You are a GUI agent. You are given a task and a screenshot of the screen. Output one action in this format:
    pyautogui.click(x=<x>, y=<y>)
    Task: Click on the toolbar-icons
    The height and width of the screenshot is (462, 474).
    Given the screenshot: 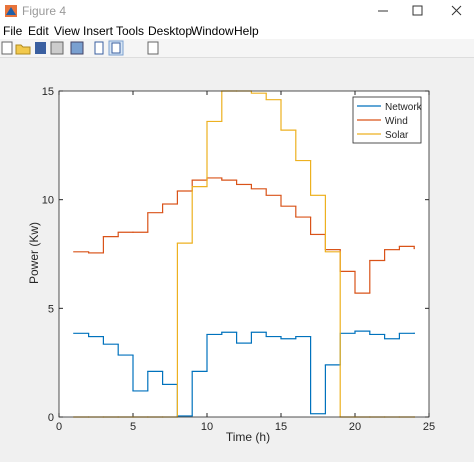 What is the action you would take?
    pyautogui.click(x=85, y=48)
    